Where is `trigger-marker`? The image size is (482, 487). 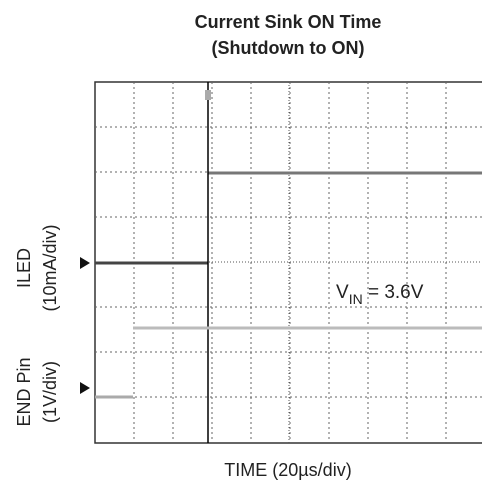 trigger-marker is located at coordinates (208, 95).